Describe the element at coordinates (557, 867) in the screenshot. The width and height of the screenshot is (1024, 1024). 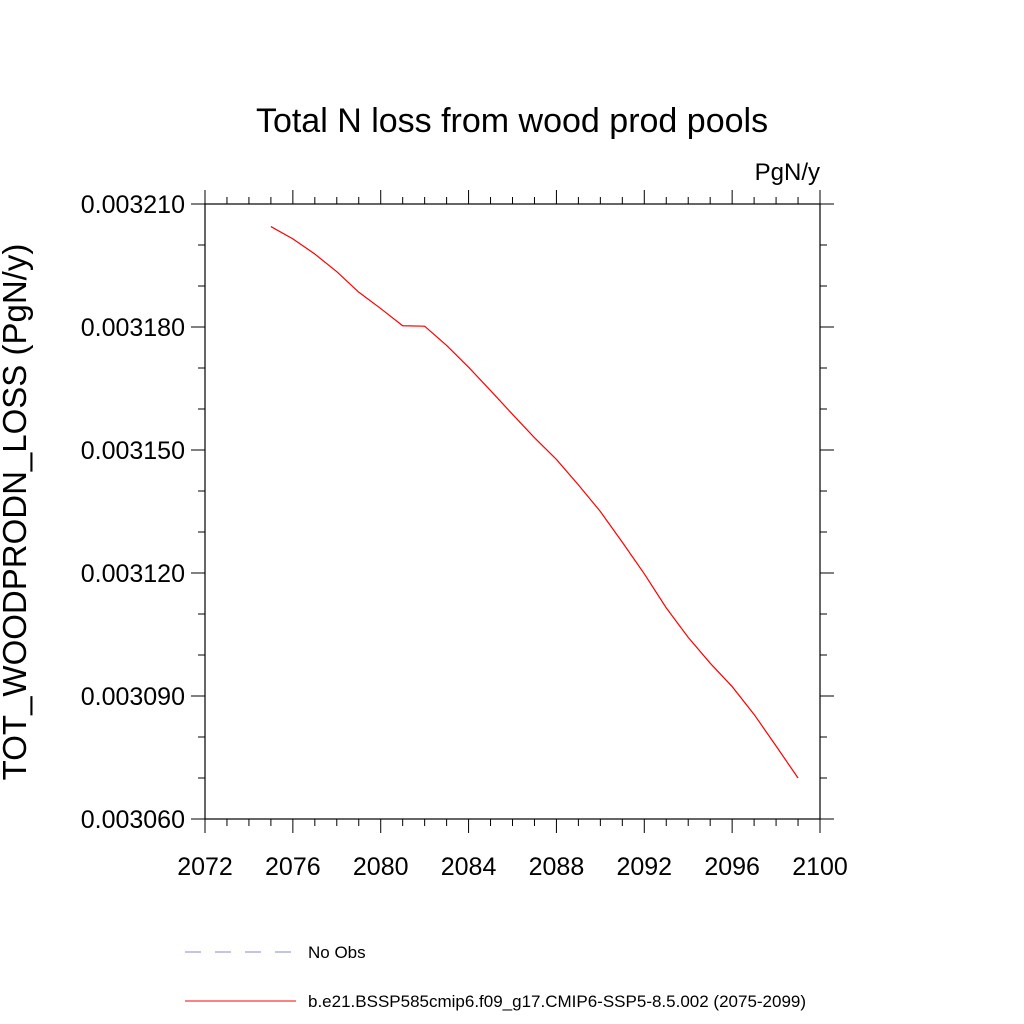
I see `x-tick-label: 2088` at that location.